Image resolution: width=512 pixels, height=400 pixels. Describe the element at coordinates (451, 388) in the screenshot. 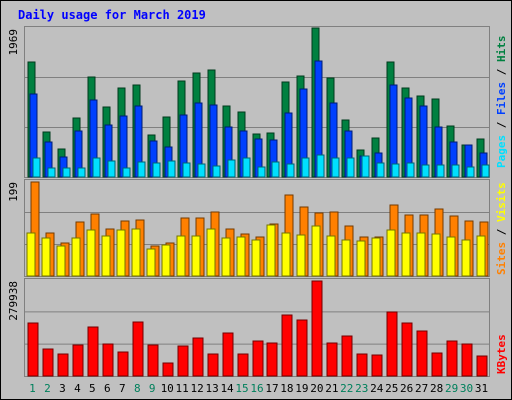

I see `day-label-29: 29` at that location.